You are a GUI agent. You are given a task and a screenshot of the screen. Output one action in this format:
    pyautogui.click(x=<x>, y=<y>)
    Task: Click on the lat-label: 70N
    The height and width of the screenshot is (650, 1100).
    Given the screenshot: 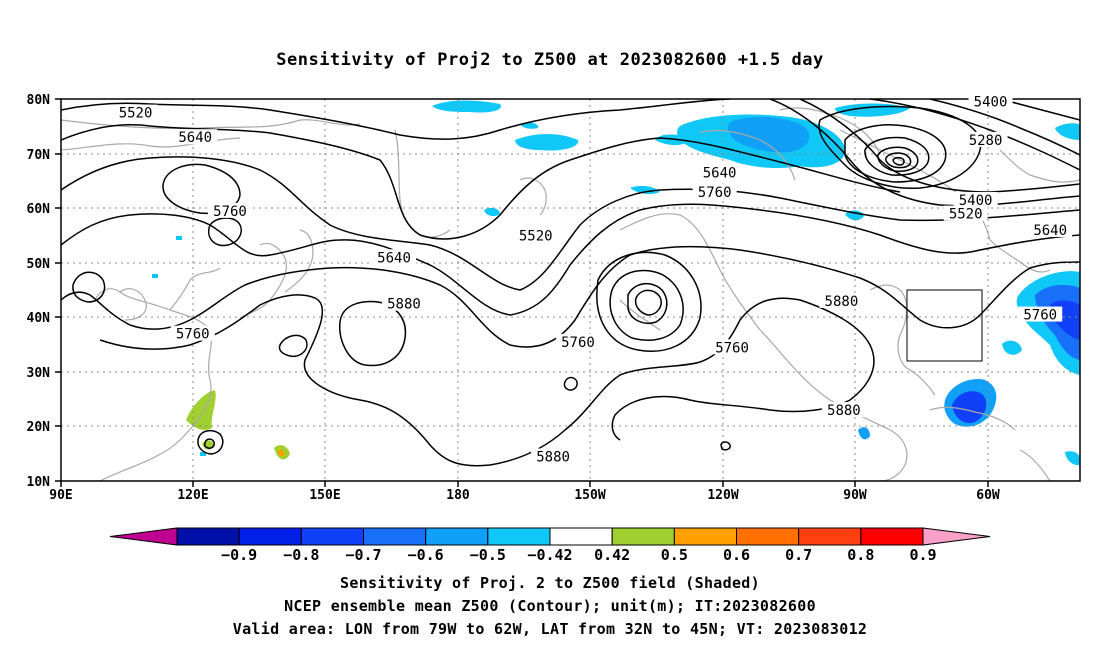 What is the action you would take?
    pyautogui.click(x=39, y=155)
    